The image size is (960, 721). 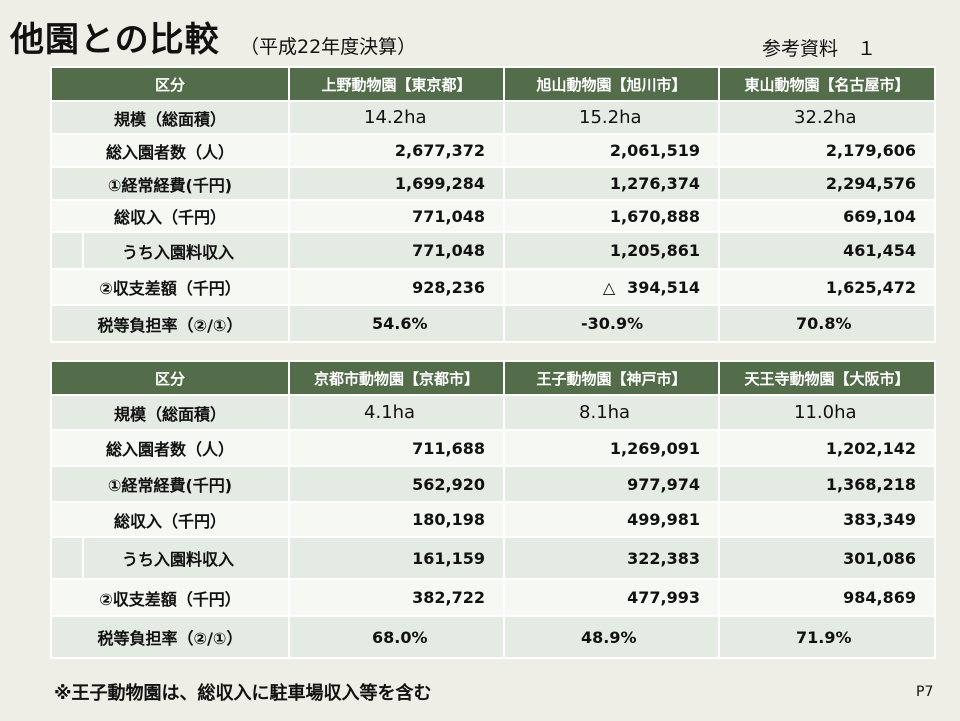 I want to click on triangle-marker: △, so click(x=609, y=287).